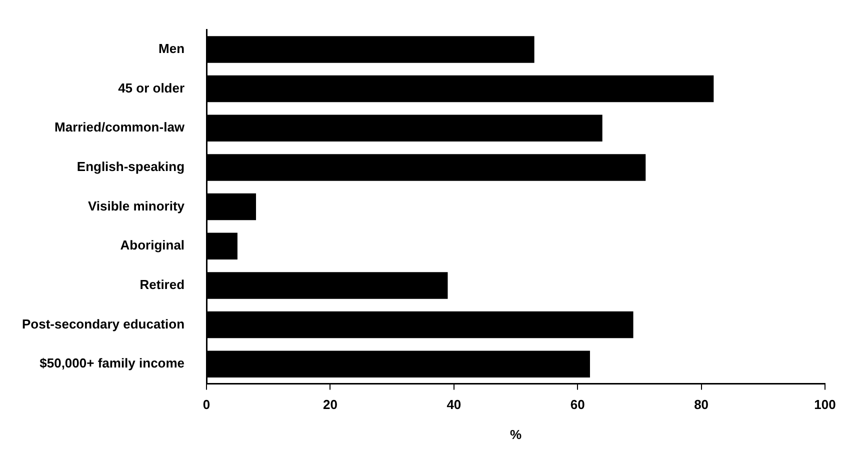 The width and height of the screenshot is (853, 455). What do you see at coordinates (577, 404) in the screenshot?
I see `x-tick-label: 60` at bounding box center [577, 404].